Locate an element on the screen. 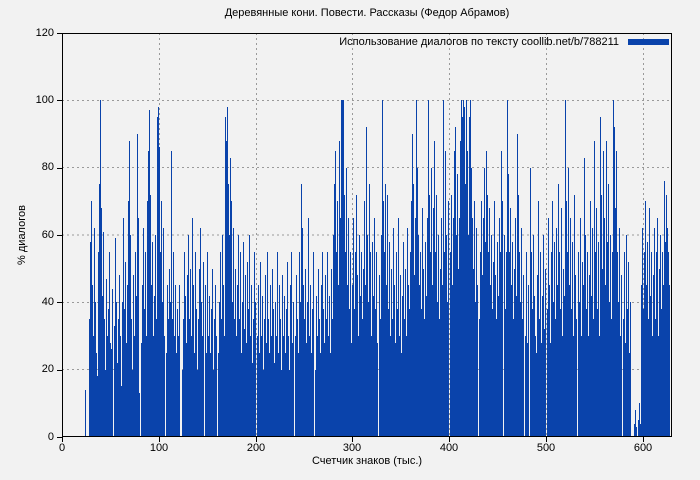 This screenshot has height=480, width=700. x-tick-label-600: 600 is located at coordinates (643, 448).